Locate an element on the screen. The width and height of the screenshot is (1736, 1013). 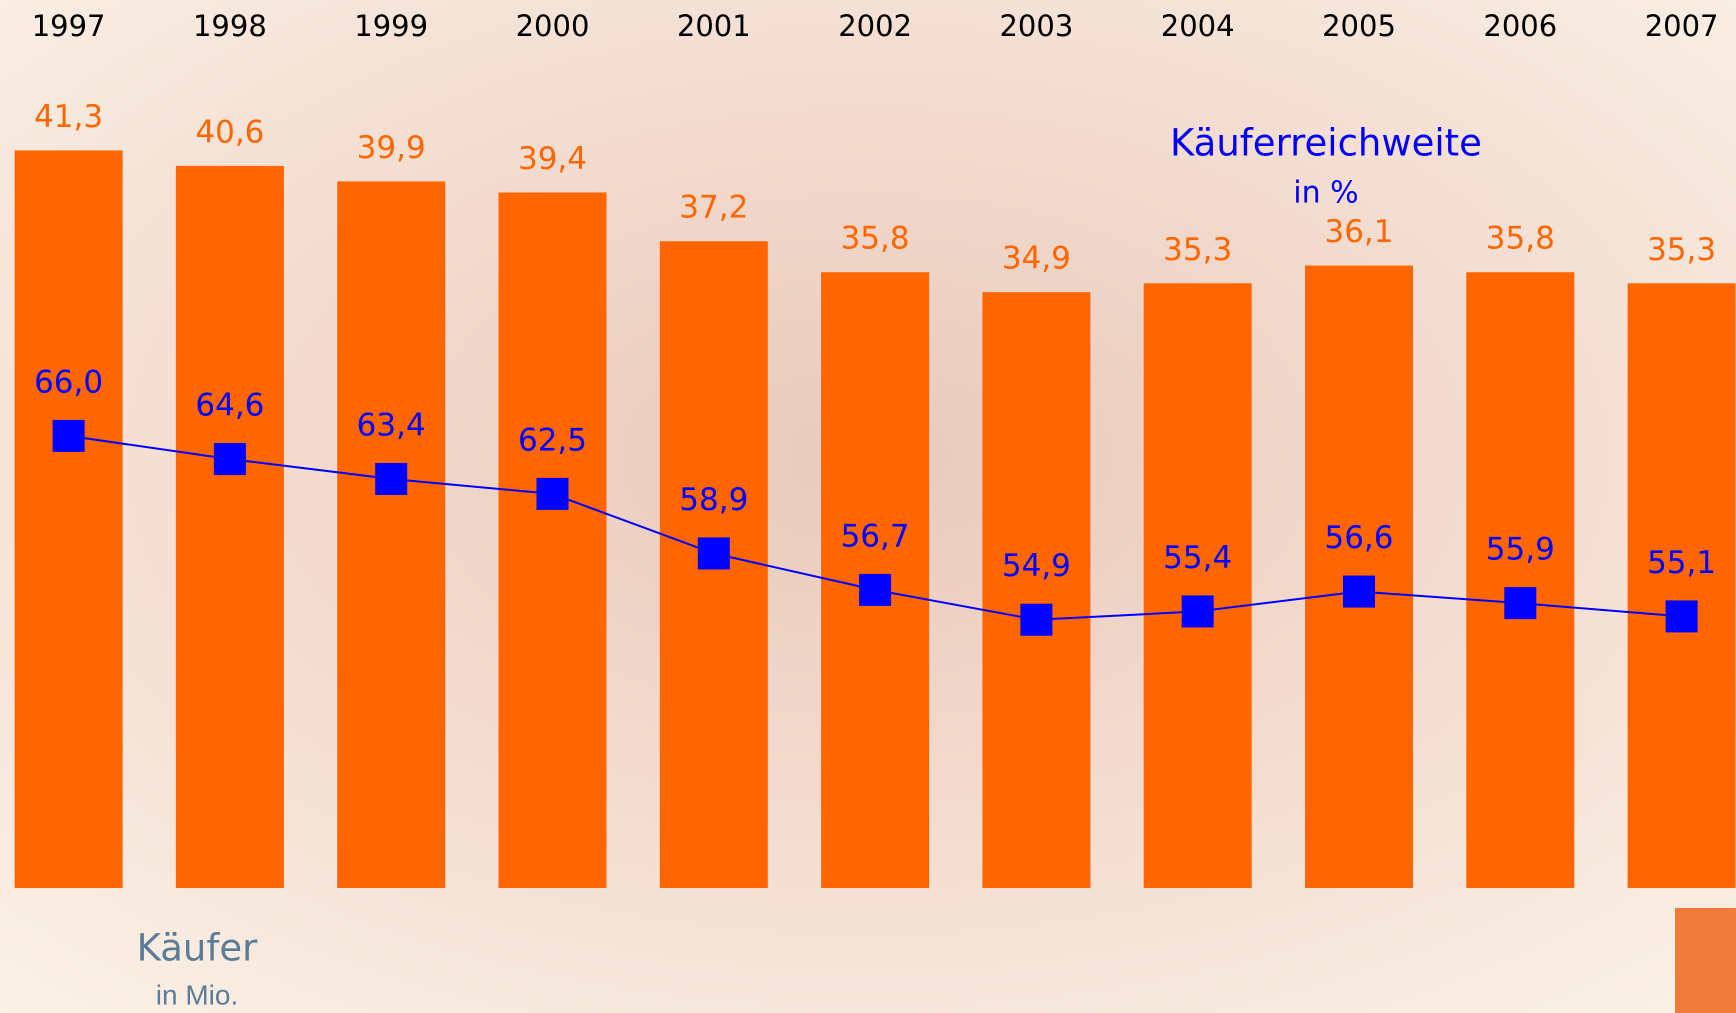
line-value-label: 55,9 is located at coordinates (1520, 550).